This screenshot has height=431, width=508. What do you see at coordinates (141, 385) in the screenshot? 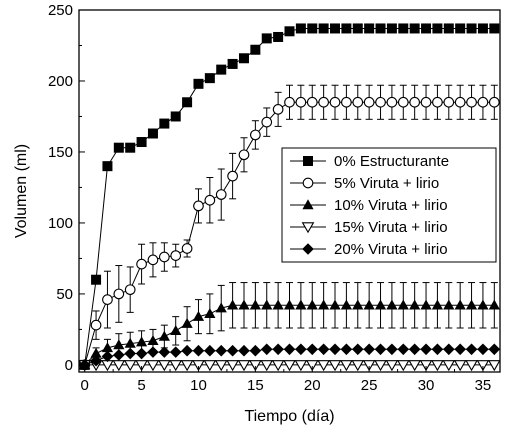
I see `x-tick-label: 5` at bounding box center [141, 385].